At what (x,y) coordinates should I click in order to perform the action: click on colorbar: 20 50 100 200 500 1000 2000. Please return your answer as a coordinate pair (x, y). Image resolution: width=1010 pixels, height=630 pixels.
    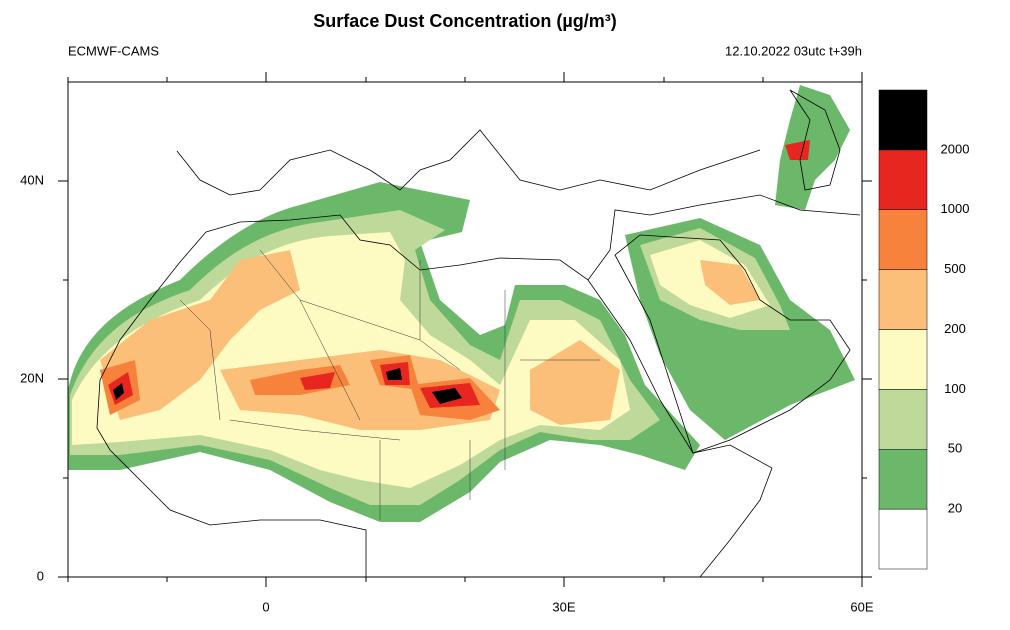
    Looking at the image, I should click on (924, 329).